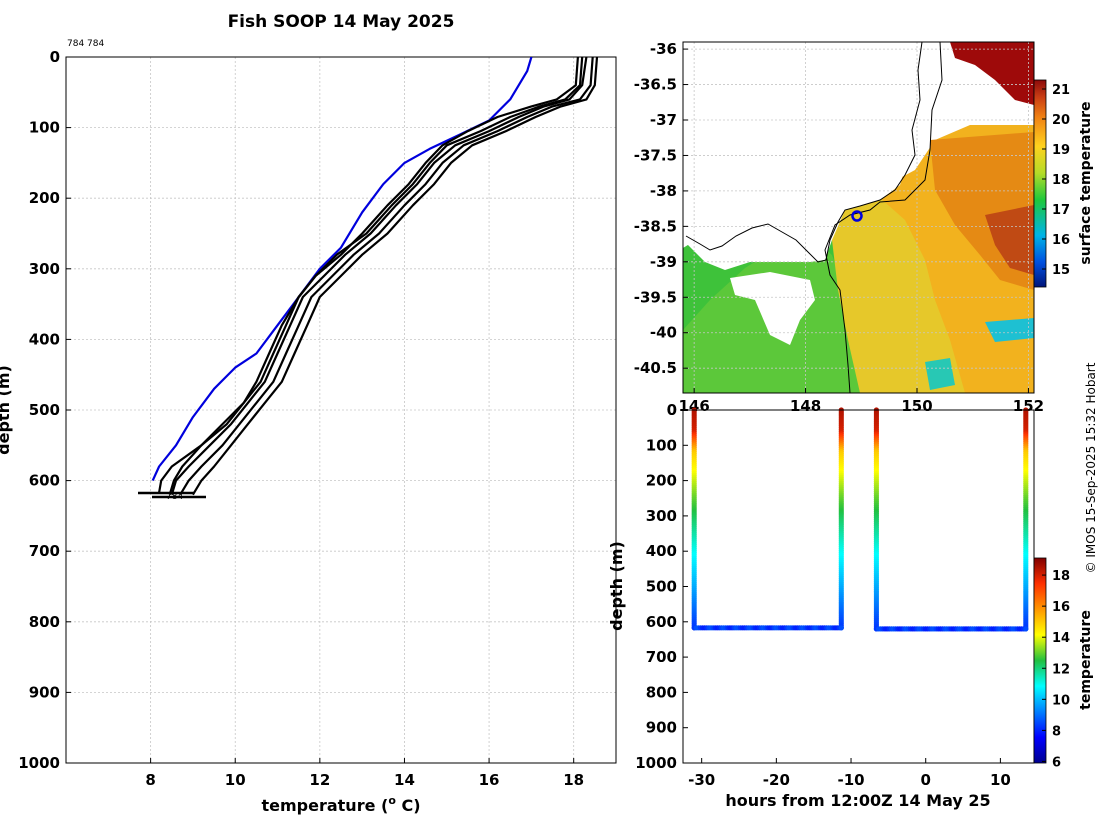 This screenshot has width=1100, height=820. What do you see at coordinates (1061, 90) in the screenshot?
I see `sst-colorbar-tick-label: 21` at bounding box center [1061, 90].